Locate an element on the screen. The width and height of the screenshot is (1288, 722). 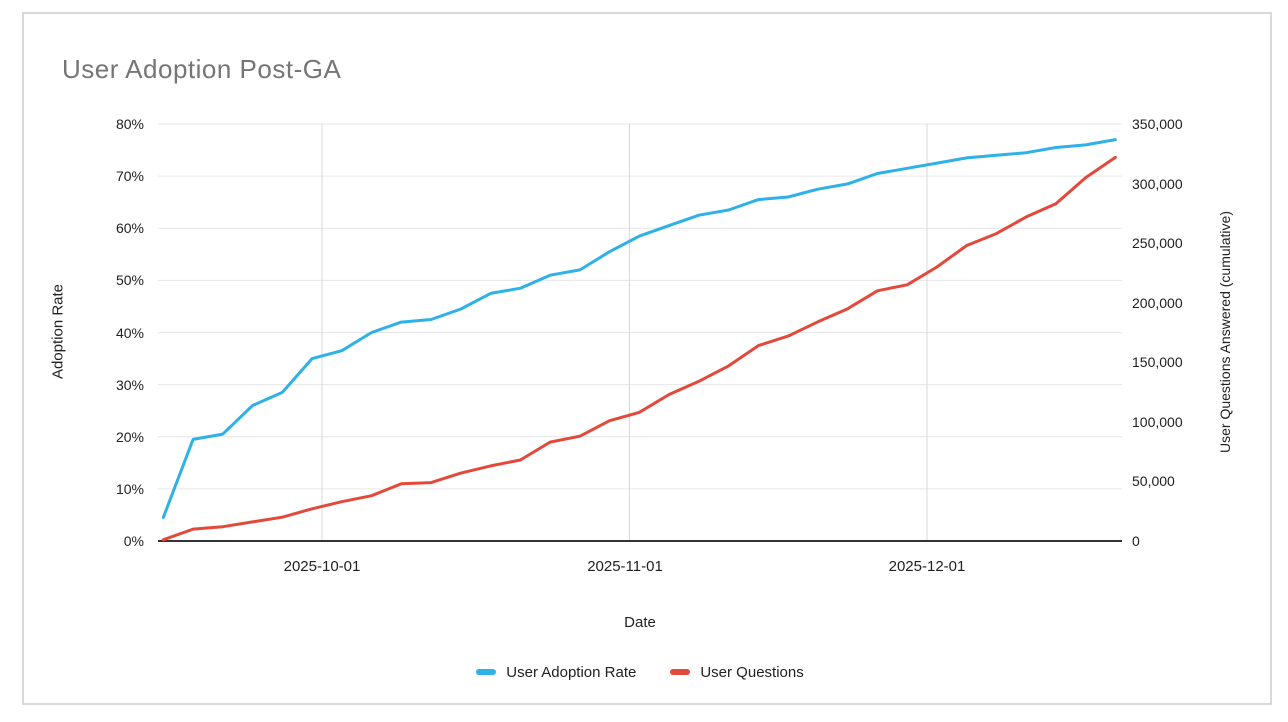
right-axis-tick: 150,000 is located at coordinates (1157, 362).